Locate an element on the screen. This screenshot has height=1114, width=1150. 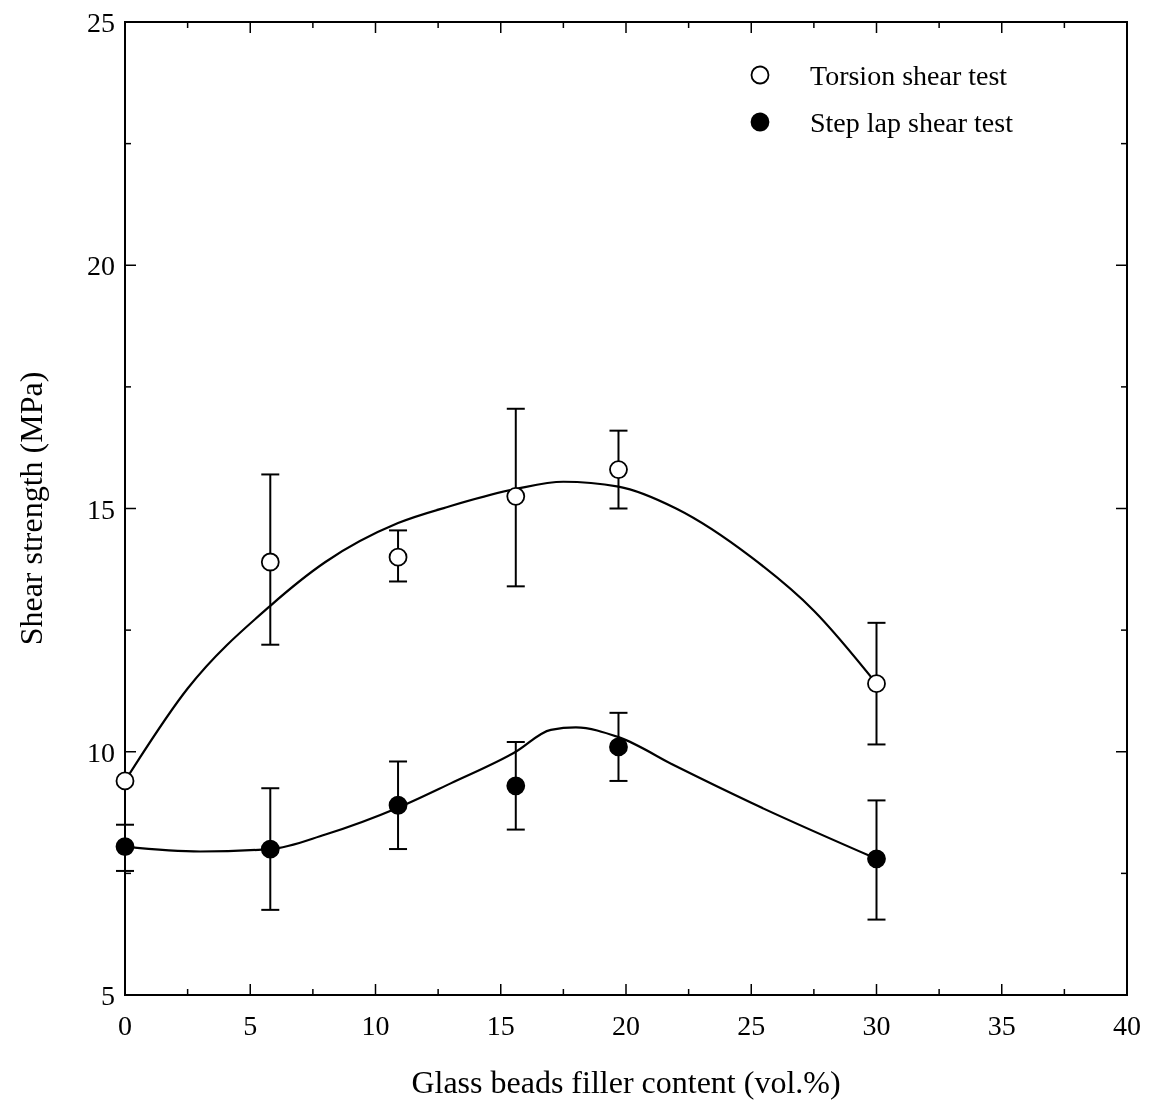
x-tick-label: 40 is located at coordinates (1127, 1025).